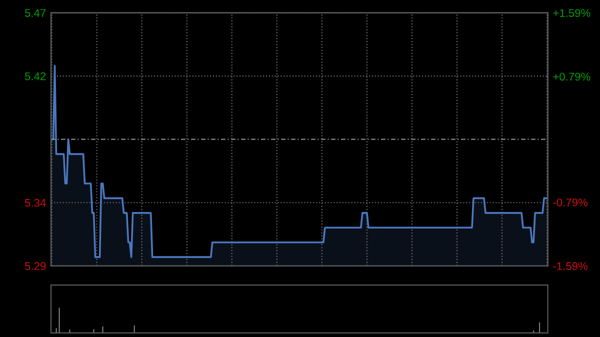 This screenshot has width=600, height=337. Describe the element at coordinates (570, 266) in the screenshot. I see `y2-tick-label: -1.59%` at that location.